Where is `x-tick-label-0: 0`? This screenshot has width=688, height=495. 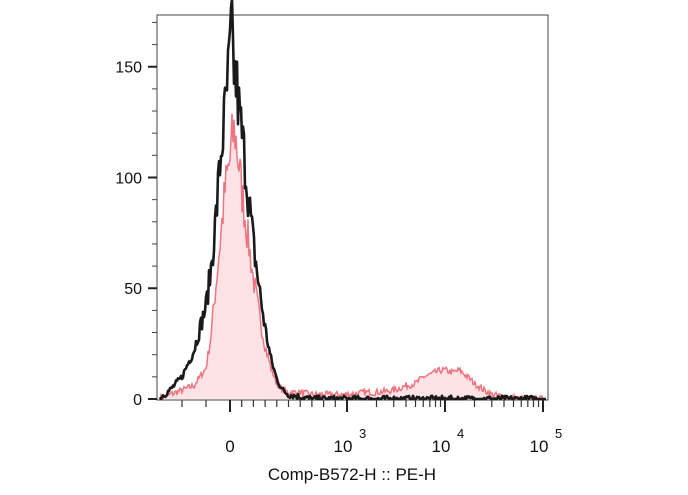 x-tick-label-0: 0 is located at coordinates (229, 446).